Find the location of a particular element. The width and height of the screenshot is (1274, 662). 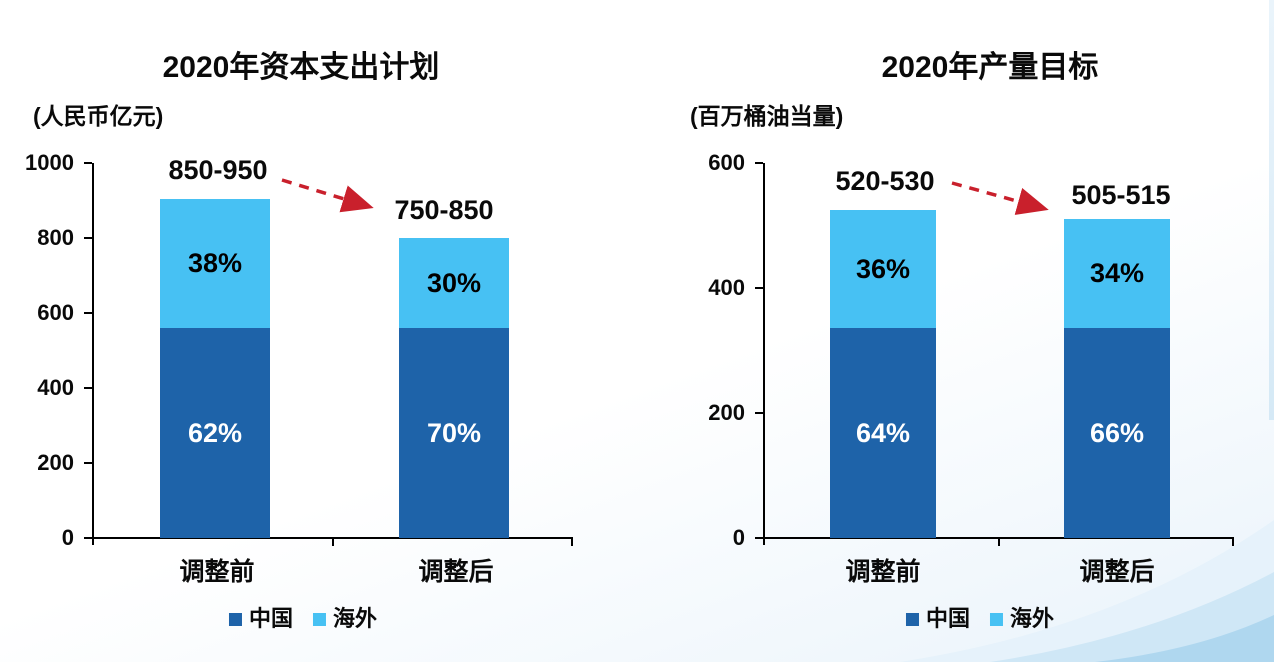

capex-bar-after-china-segment: 70% is located at coordinates (454, 433).